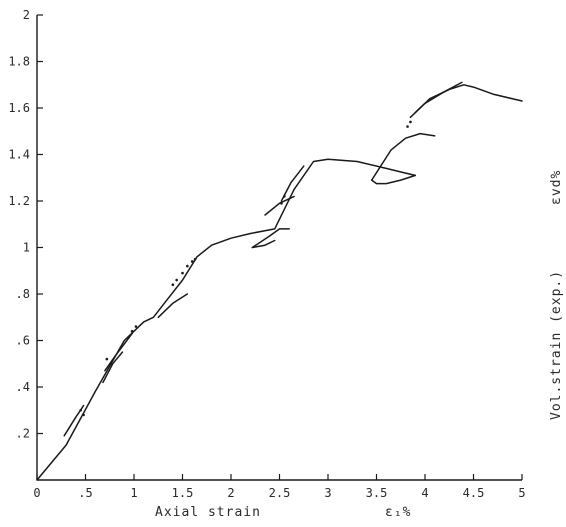  What do you see at coordinates (26, 248) in the screenshot?
I see `y-tick-label: 1` at bounding box center [26, 248].